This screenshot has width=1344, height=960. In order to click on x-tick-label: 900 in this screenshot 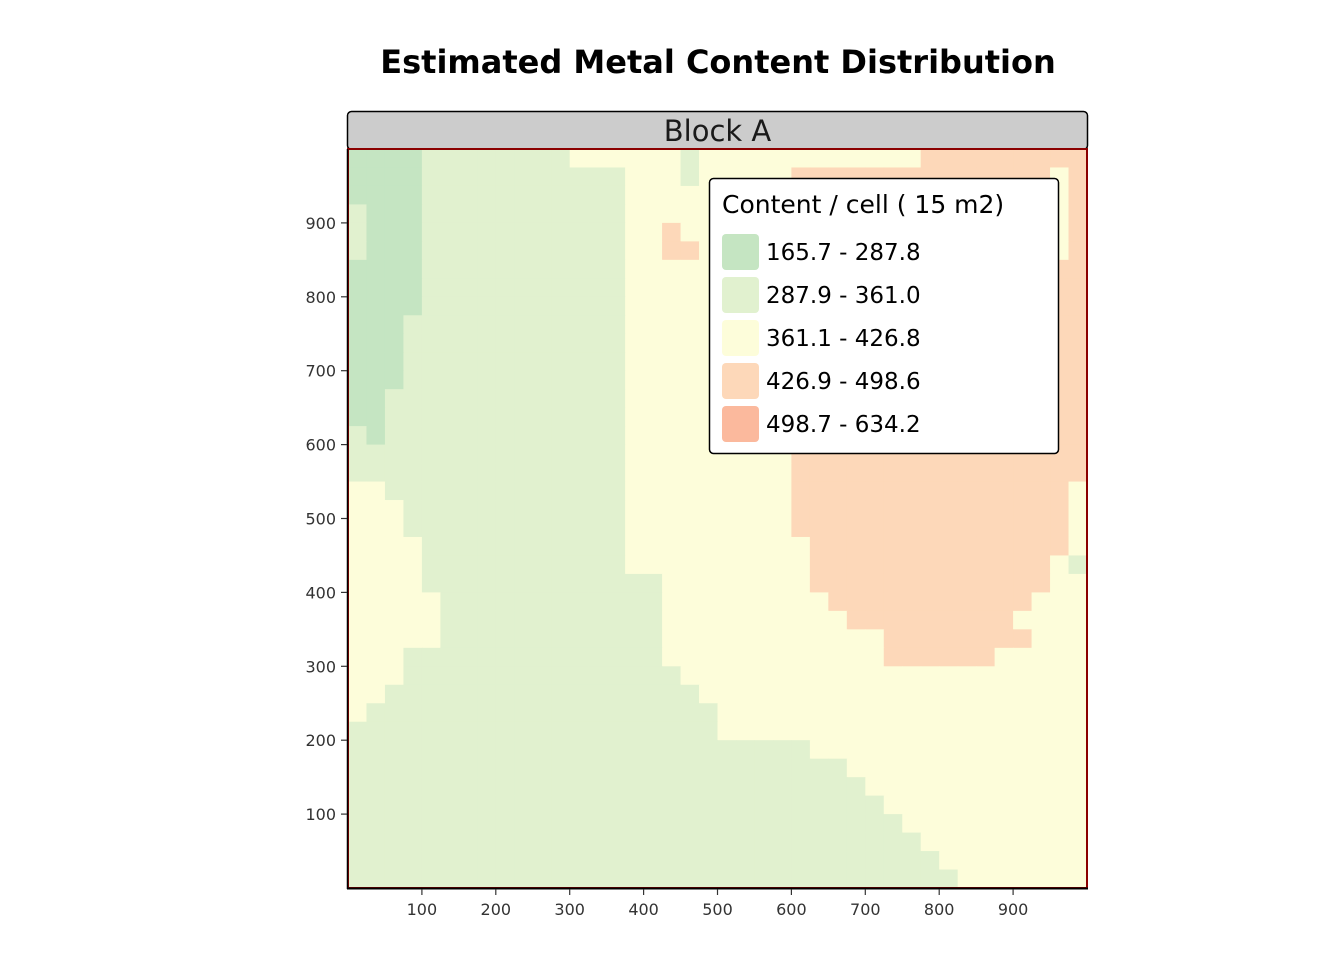, I will do `click(1013, 909)`.